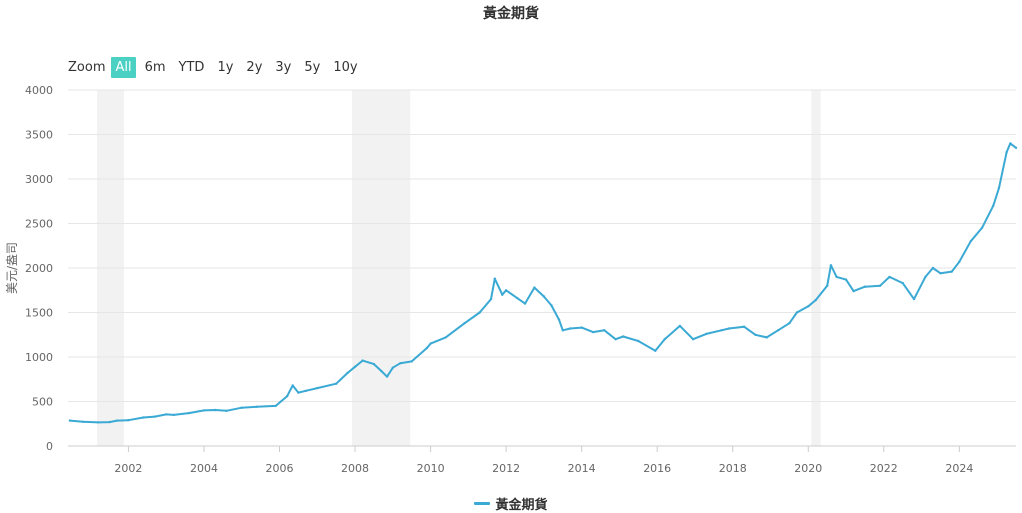  I want to click on range-selector: Zoom All 6m YTD 1y 2y 3y 5y 10y, so click(217, 67).